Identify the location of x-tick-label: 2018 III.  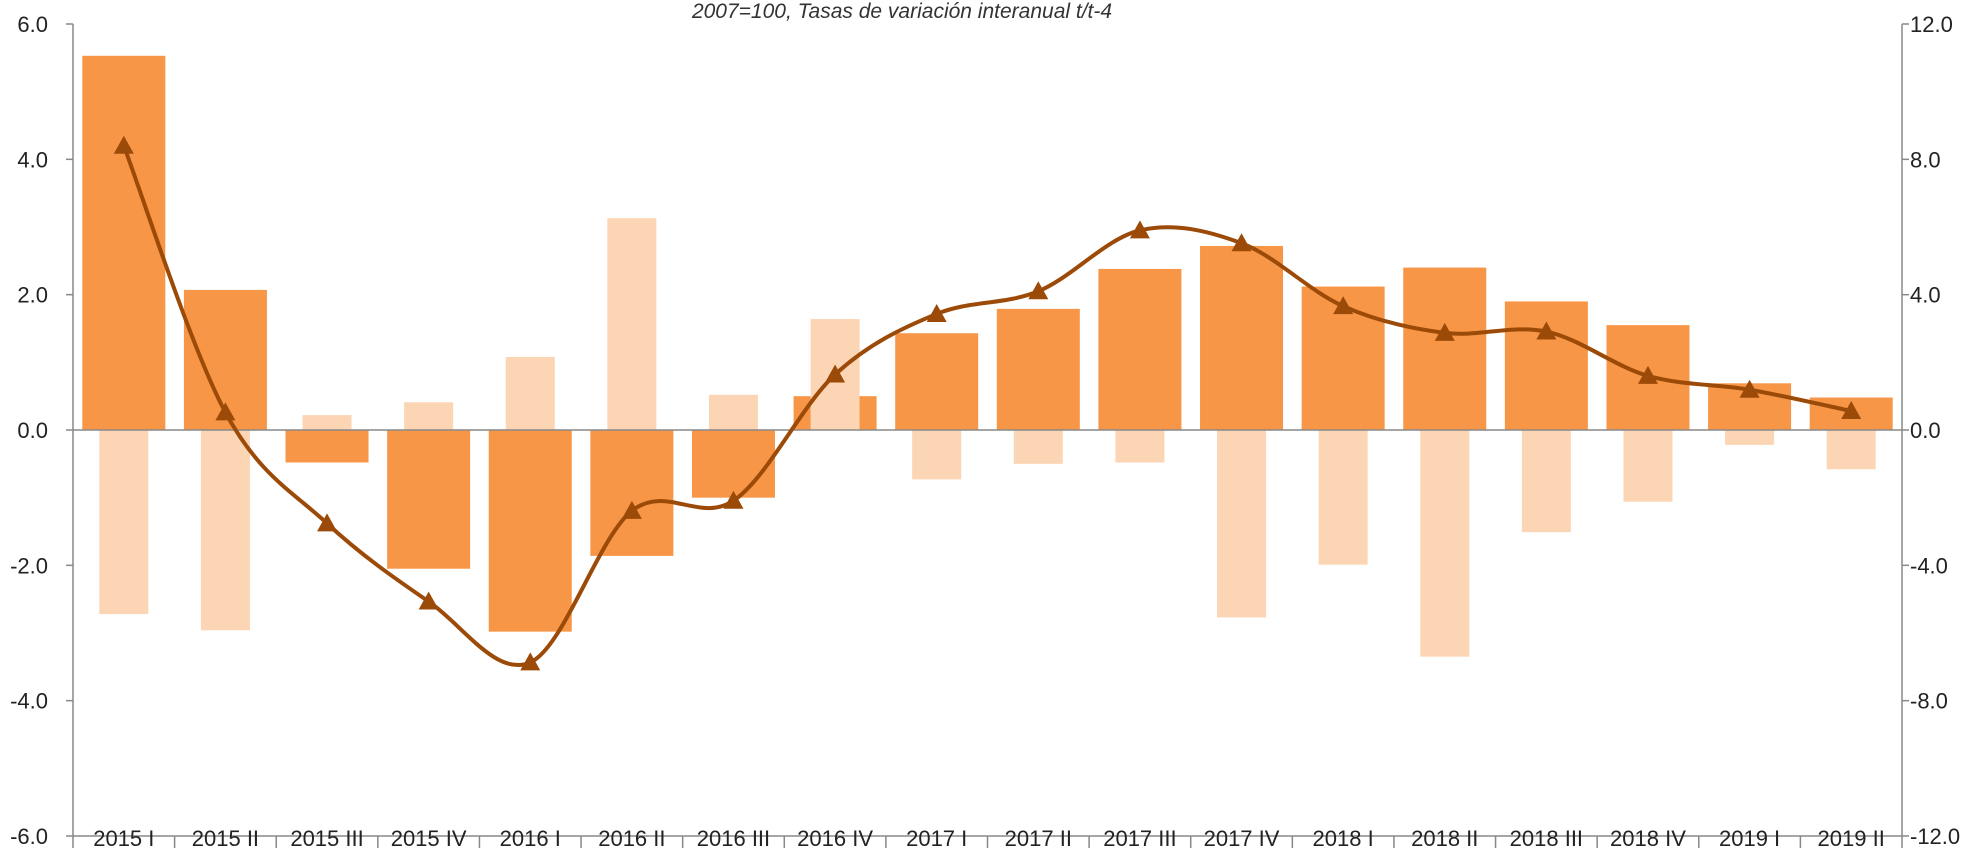
(1546, 837).